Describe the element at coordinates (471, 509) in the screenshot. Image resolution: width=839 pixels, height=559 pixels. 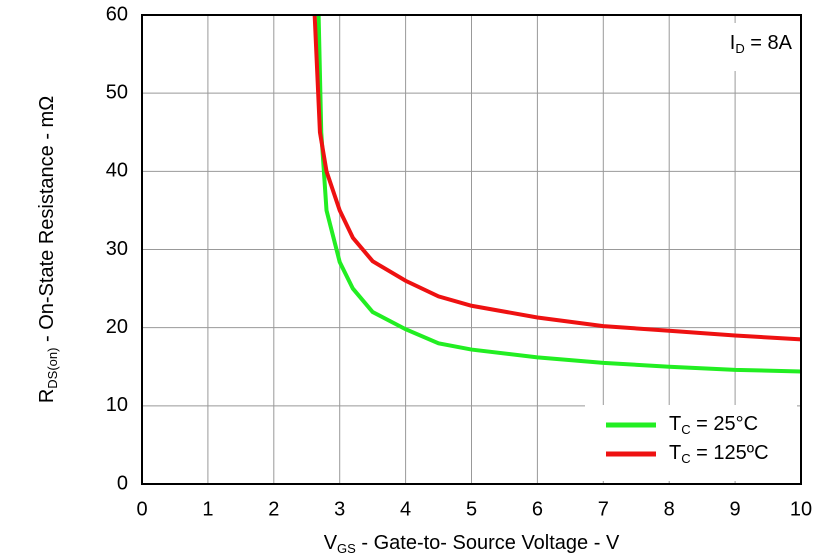
I see `x-tick-label: 5` at that location.